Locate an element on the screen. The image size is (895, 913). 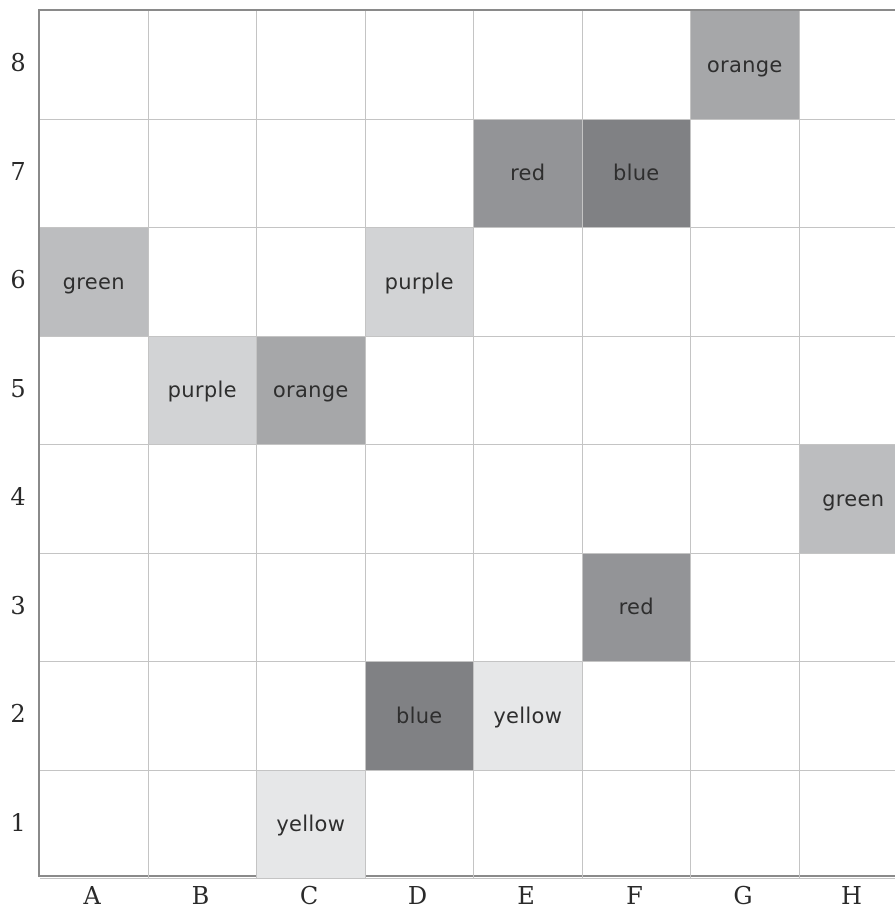
empty-cell-e8 is located at coordinates (528, 65).